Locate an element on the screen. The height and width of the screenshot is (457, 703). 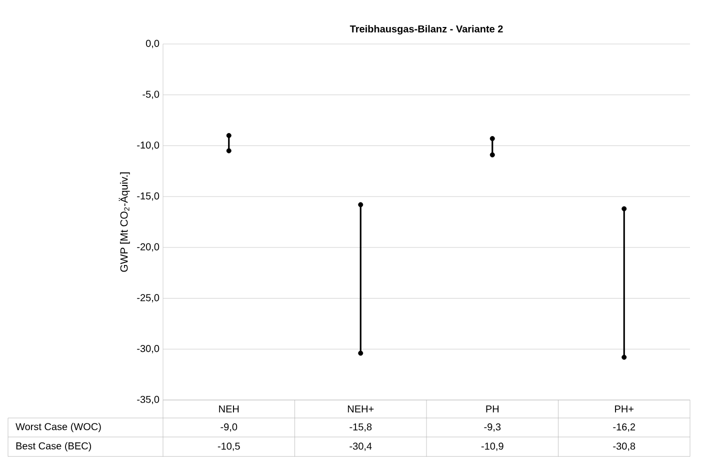
y-axis-title: GWP [Mt CO$_{2}$-Äquiv.] is located at coordinates (124, 222).